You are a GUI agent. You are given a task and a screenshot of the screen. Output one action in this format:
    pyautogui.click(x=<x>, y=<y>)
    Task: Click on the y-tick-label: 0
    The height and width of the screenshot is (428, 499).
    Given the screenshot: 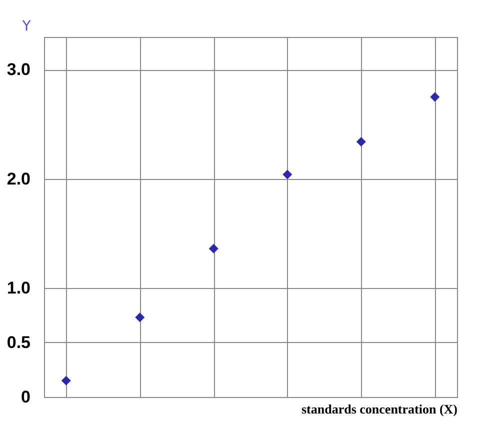 What is the action you would take?
    pyautogui.click(x=25, y=397)
    